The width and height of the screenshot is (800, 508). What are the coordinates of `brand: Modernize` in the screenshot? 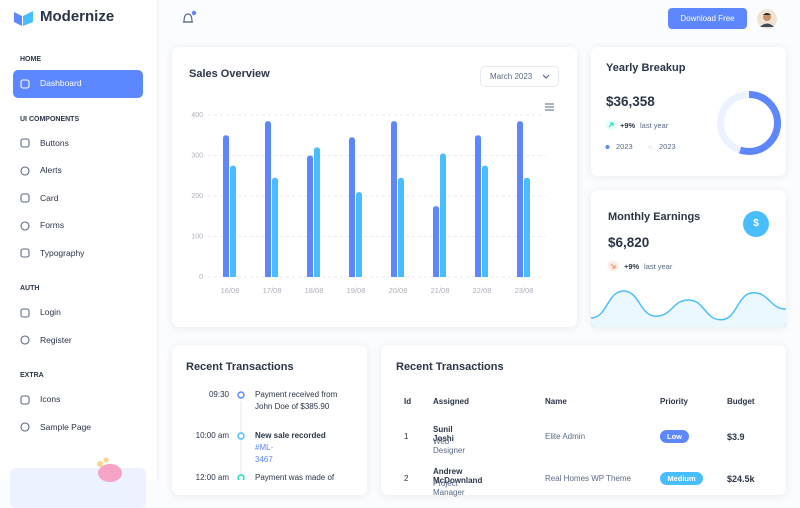 It's located at (77, 16).